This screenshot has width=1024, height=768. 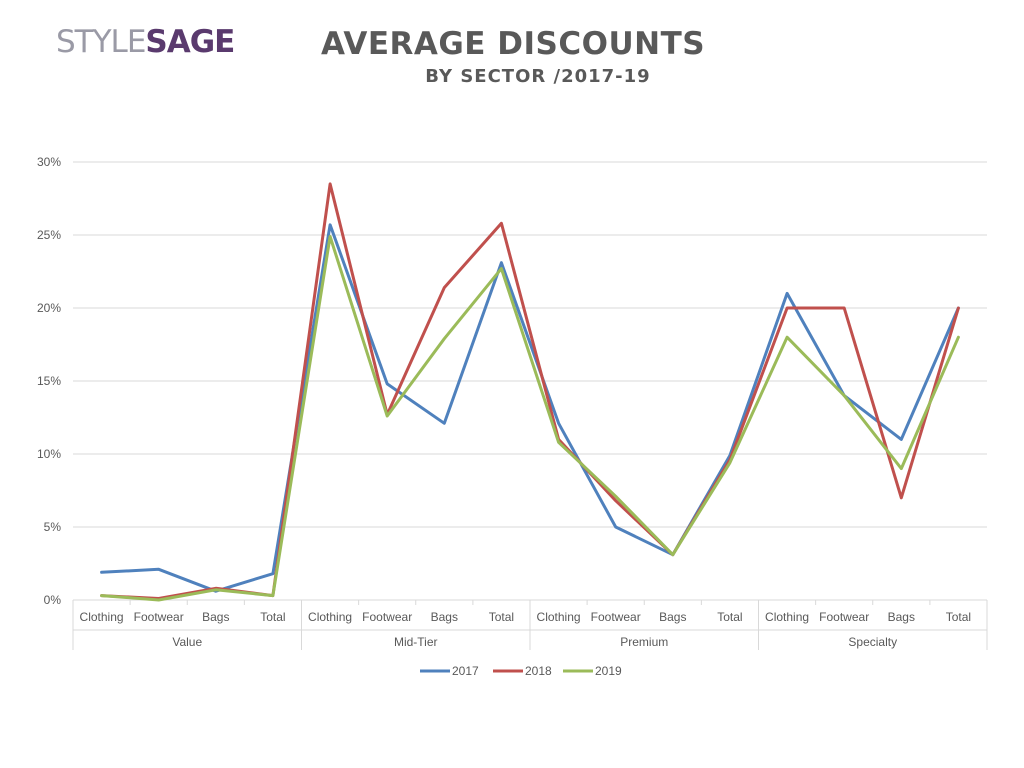 I want to click on x-group-label: Mid-Tier, so click(x=416, y=642).